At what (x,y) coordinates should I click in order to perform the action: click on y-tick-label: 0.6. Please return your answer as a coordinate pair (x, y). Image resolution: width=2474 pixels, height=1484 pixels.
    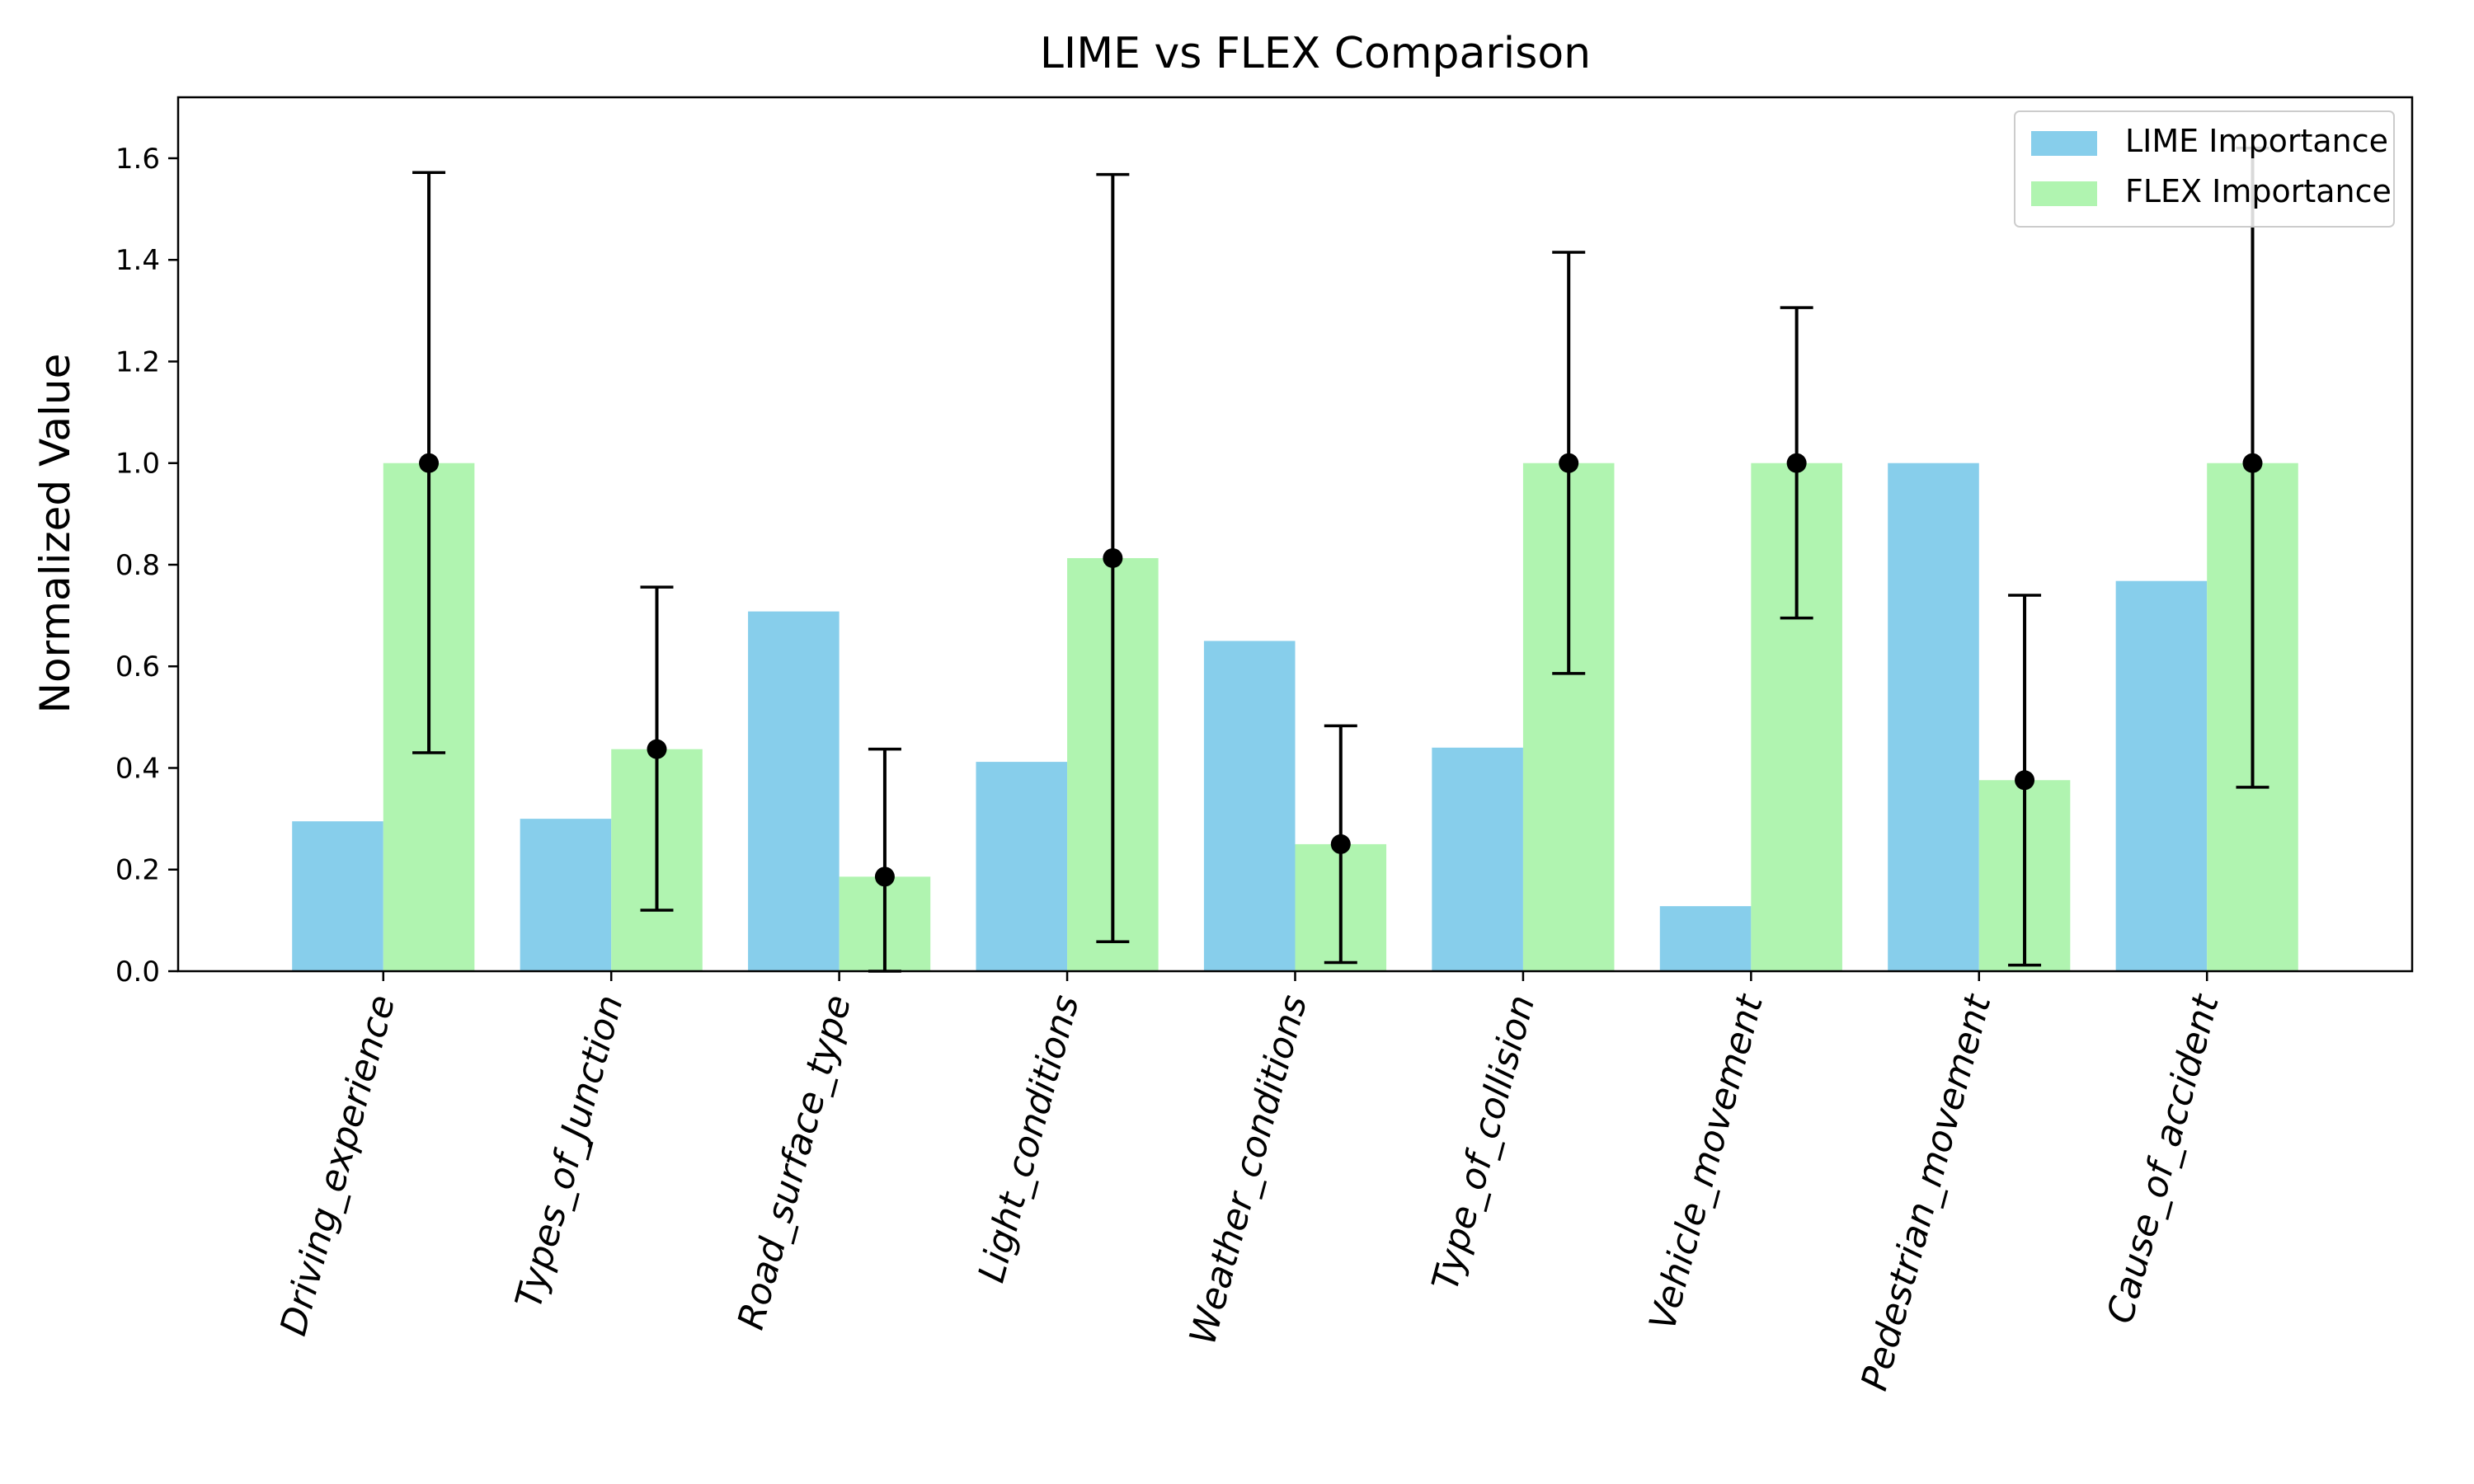
    Looking at the image, I should click on (137, 666).